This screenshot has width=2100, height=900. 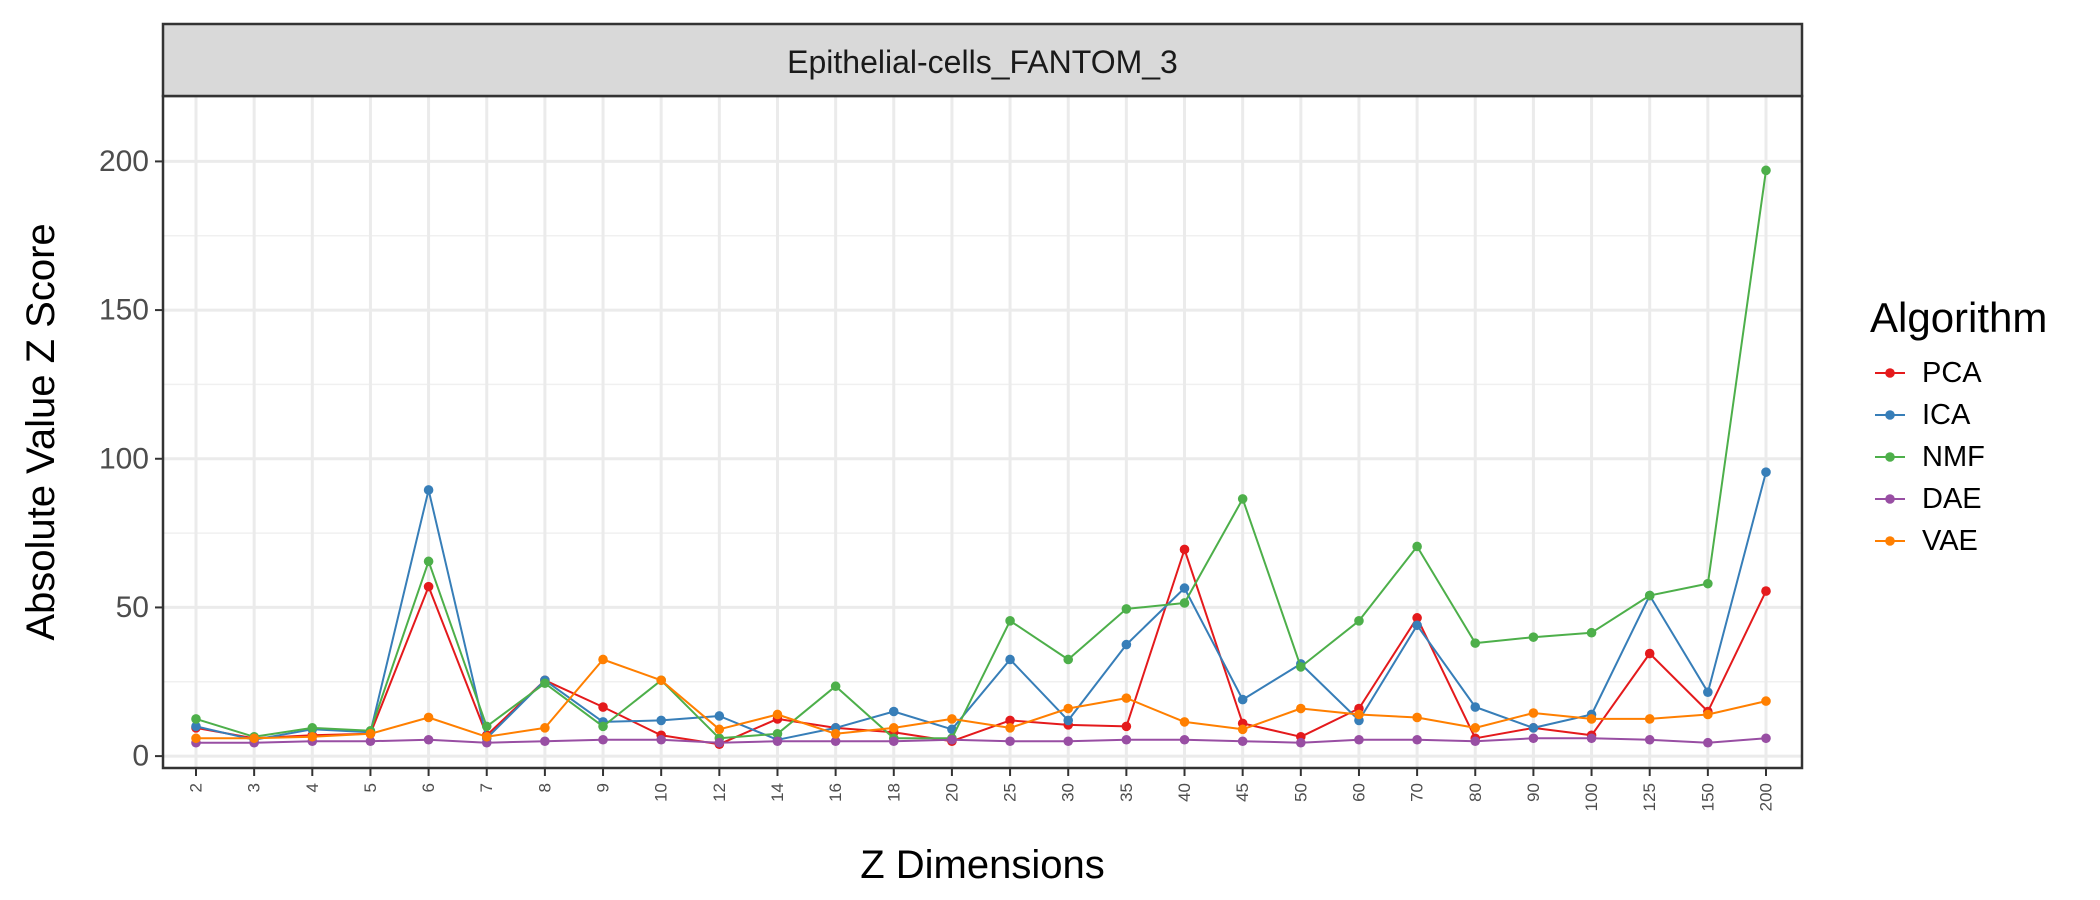 What do you see at coordinates (777, 792) in the screenshot?
I see `x-tick-label: 14` at bounding box center [777, 792].